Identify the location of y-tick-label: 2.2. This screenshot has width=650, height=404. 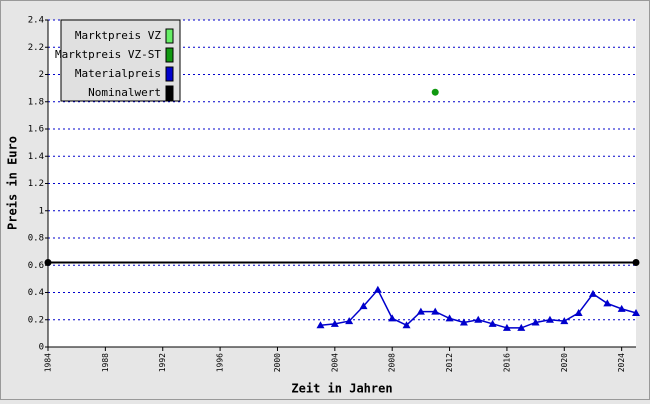
(36, 48).